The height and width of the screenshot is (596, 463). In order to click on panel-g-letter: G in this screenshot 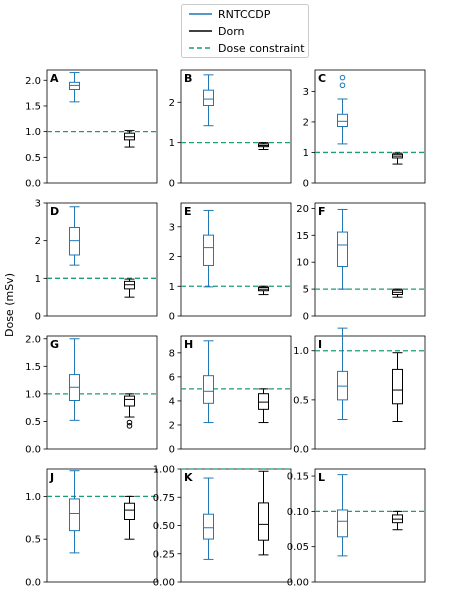, I will do `click(54, 344)`.